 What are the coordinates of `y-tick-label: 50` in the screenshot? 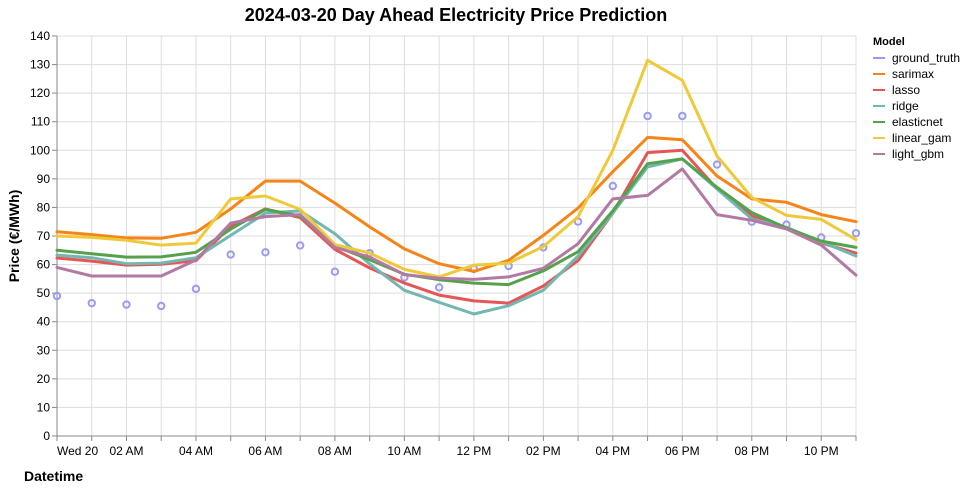 It's located at (44, 293).